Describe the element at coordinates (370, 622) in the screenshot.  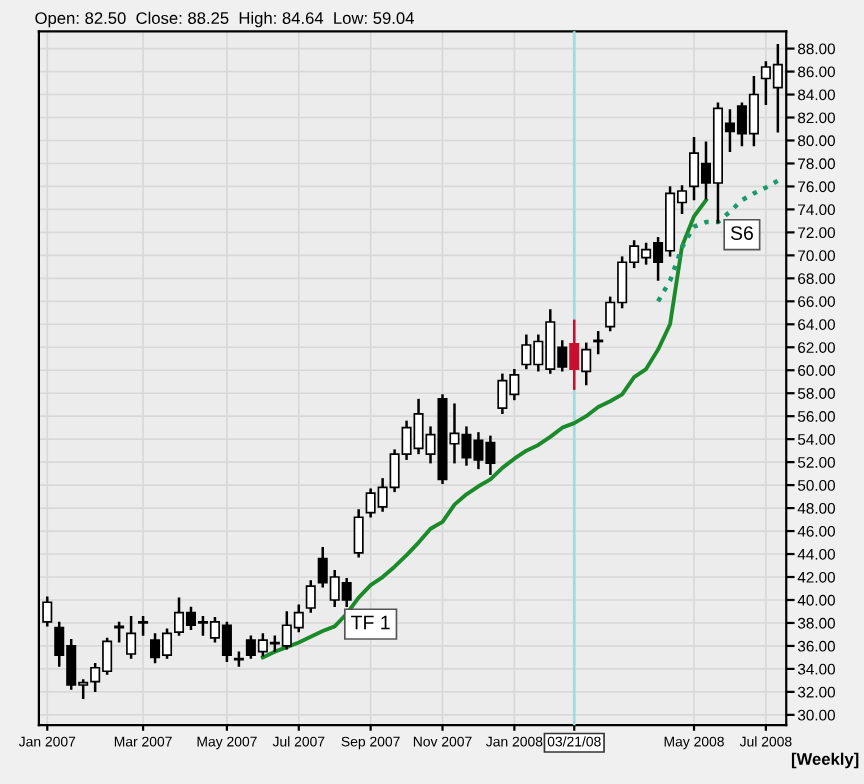
I see `series-label: TF 1` at that location.